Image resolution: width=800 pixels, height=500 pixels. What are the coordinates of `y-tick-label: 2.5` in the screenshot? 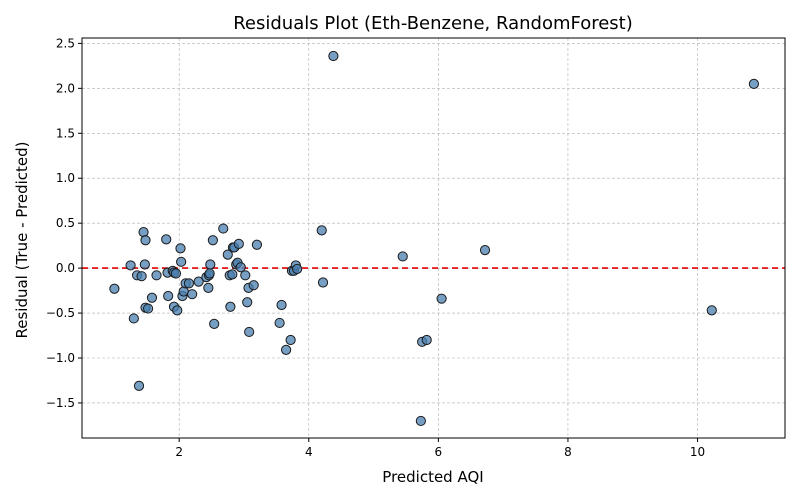 It's located at (65, 43).